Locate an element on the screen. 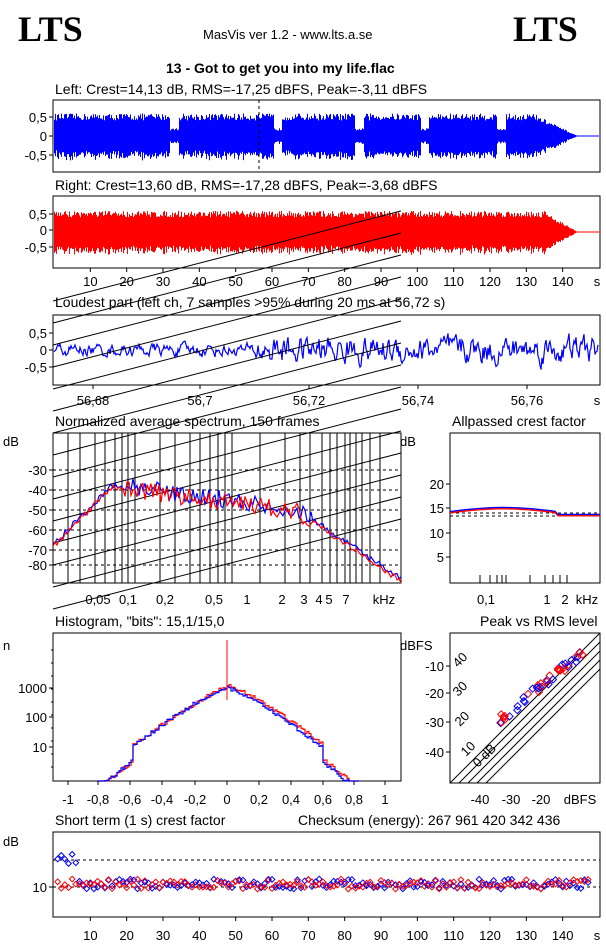 This screenshot has height=946, width=606. peakrms-diag-label-1: 30 is located at coordinates (460, 688).